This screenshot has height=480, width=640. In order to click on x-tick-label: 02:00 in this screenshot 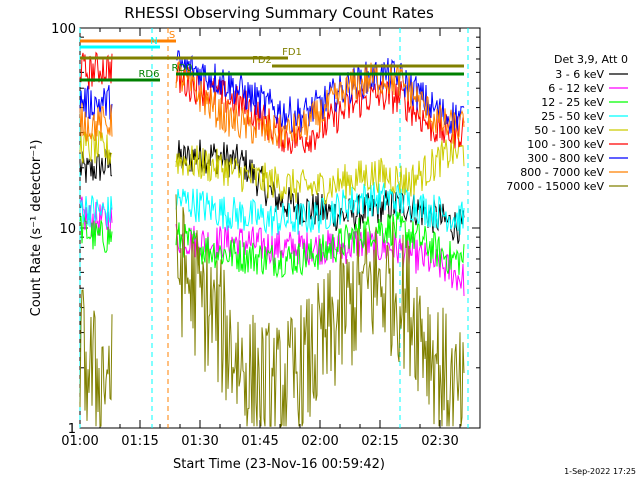, I will do `click(319, 441)`.